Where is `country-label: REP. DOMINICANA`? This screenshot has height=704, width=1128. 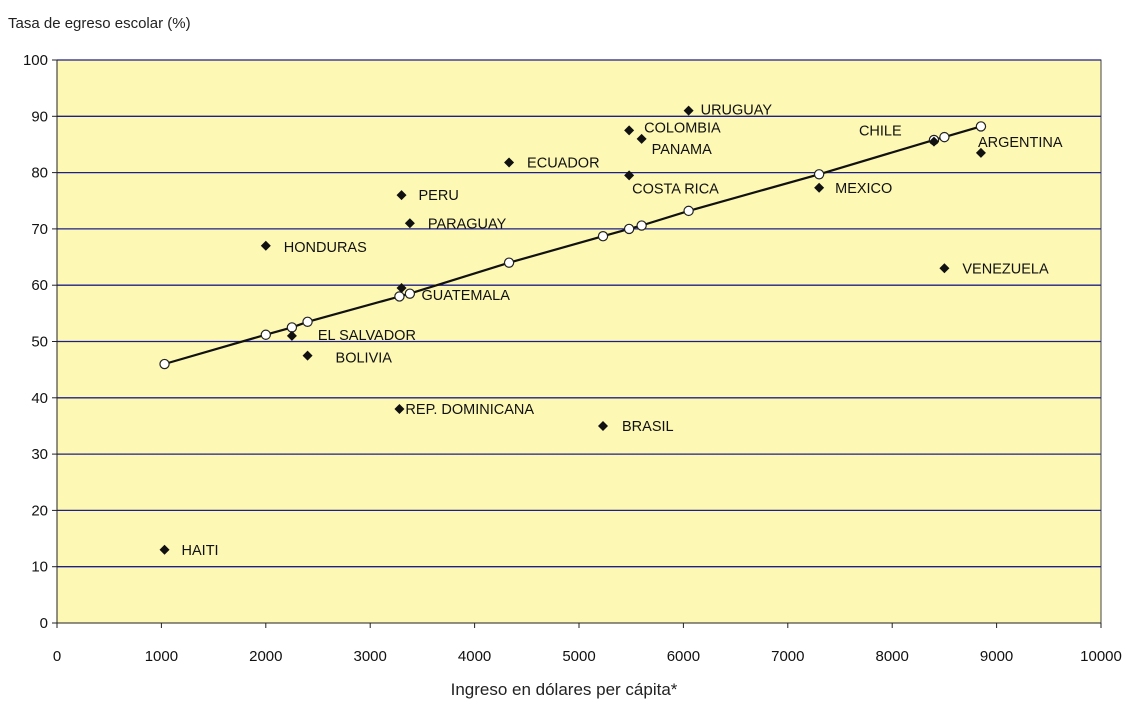
country-label: REP. DOMINICANA is located at coordinates (469, 410).